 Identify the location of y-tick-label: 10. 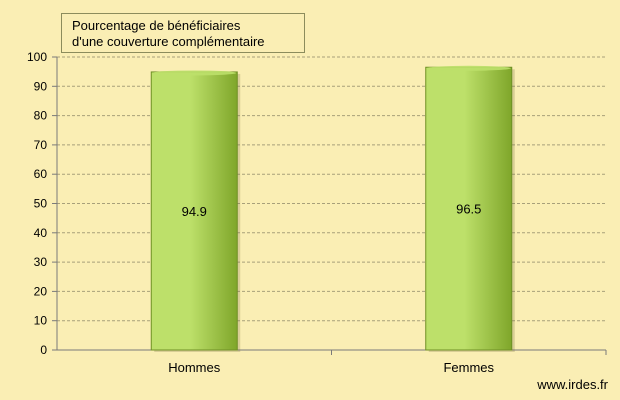
(41, 321).